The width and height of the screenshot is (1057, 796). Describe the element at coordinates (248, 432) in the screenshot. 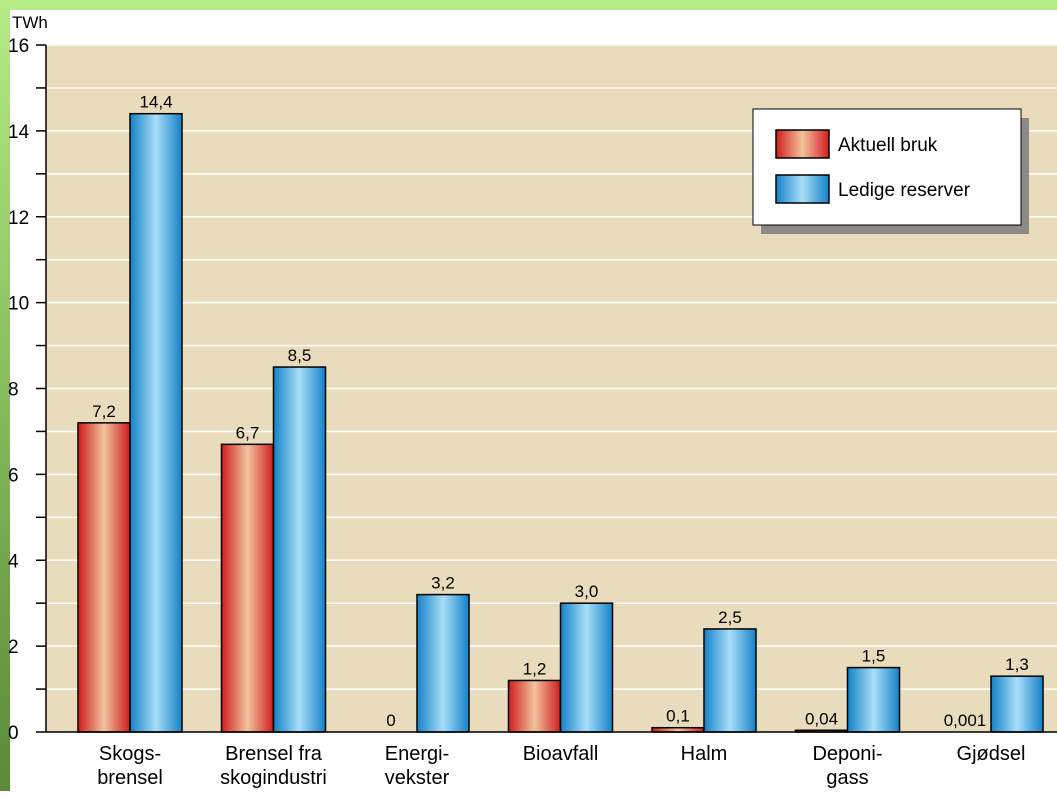

I see `data-label-aktuell-bruk: 6,7` at that location.